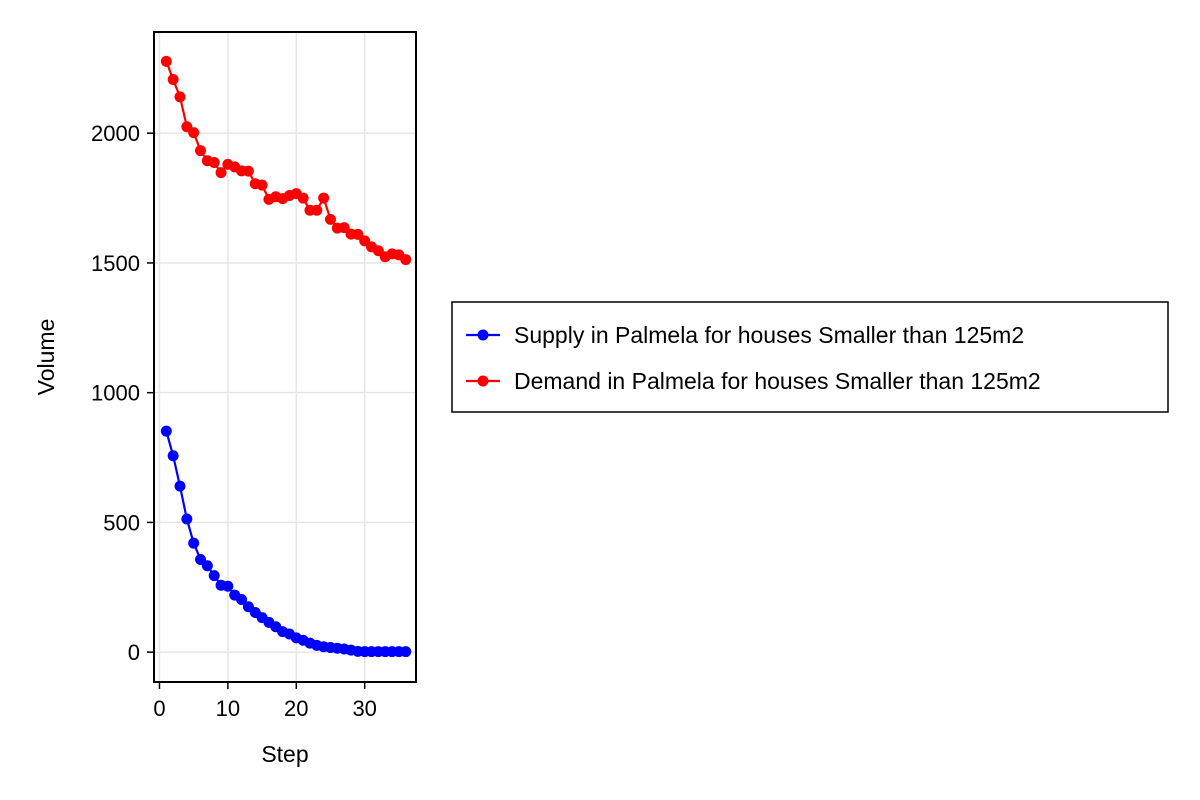 The height and width of the screenshot is (800, 1200). What do you see at coordinates (134, 652) in the screenshot?
I see `y-tick-label: 0` at bounding box center [134, 652].